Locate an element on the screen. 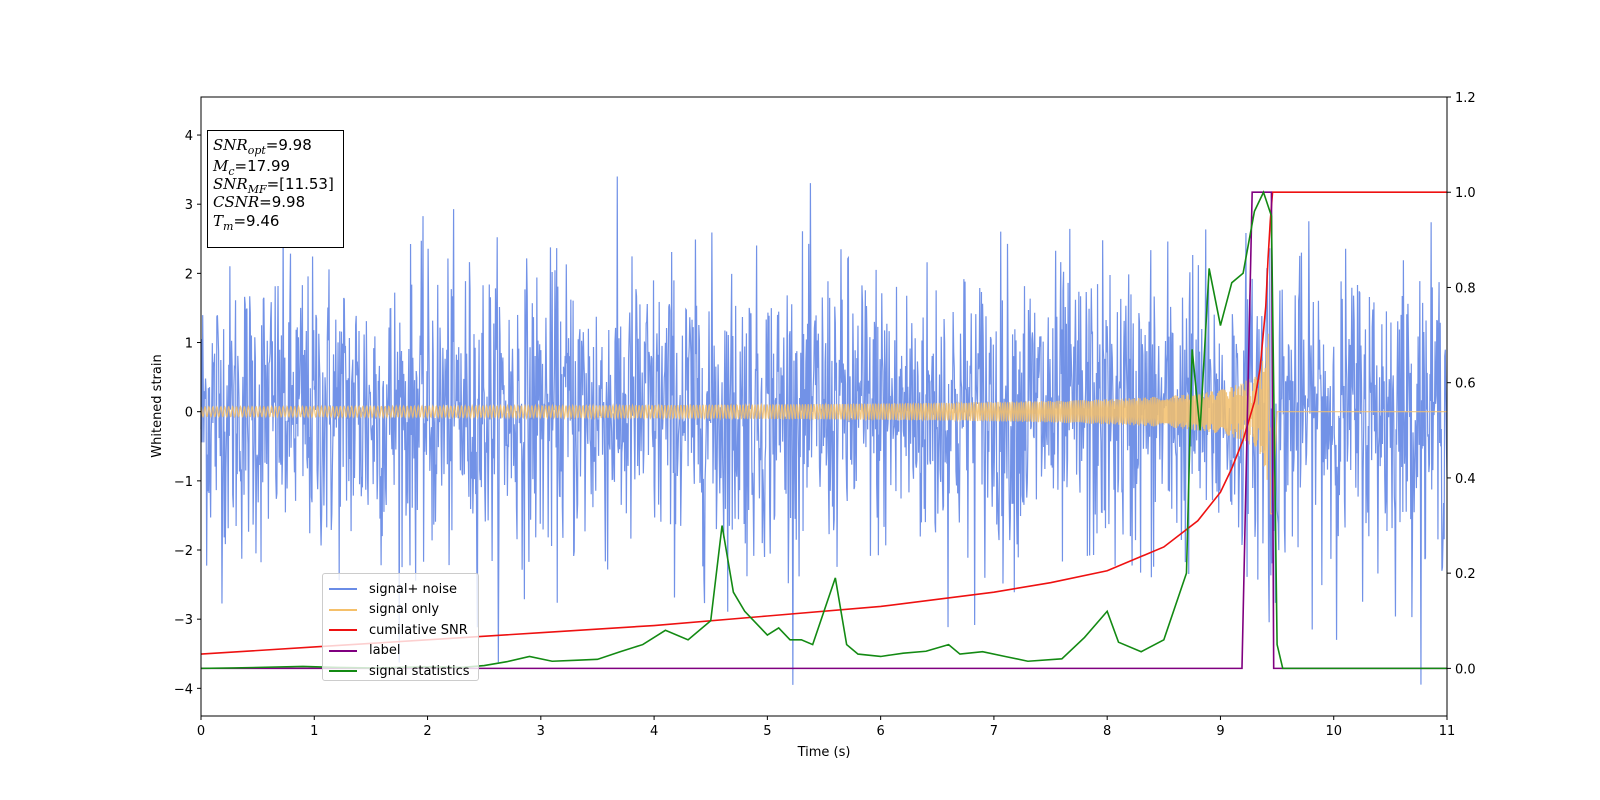 The image size is (1600, 800). legend-entry-signal-noise: signal+ noise is located at coordinates (400, 589).